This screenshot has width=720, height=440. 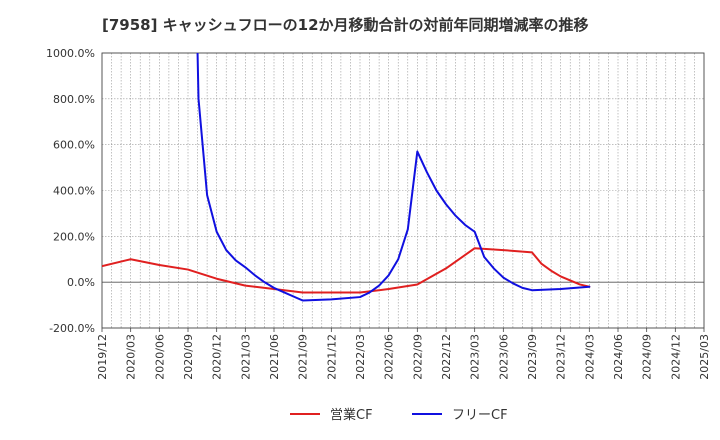 What do you see at coordinates (245, 357) in the screenshot?
I see `x-tick-label: 2021/03` at bounding box center [245, 357].